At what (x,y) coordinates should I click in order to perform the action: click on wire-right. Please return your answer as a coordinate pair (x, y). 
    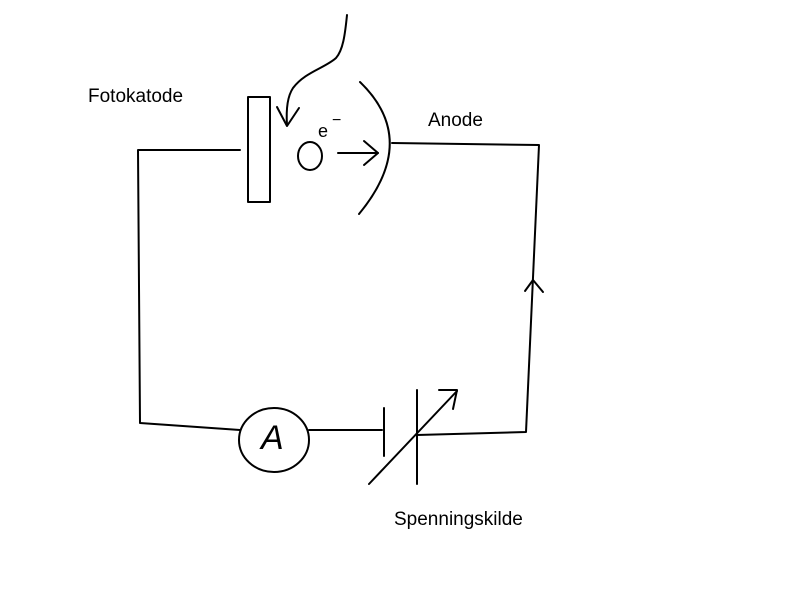
    Looking at the image, I should click on (465, 289).